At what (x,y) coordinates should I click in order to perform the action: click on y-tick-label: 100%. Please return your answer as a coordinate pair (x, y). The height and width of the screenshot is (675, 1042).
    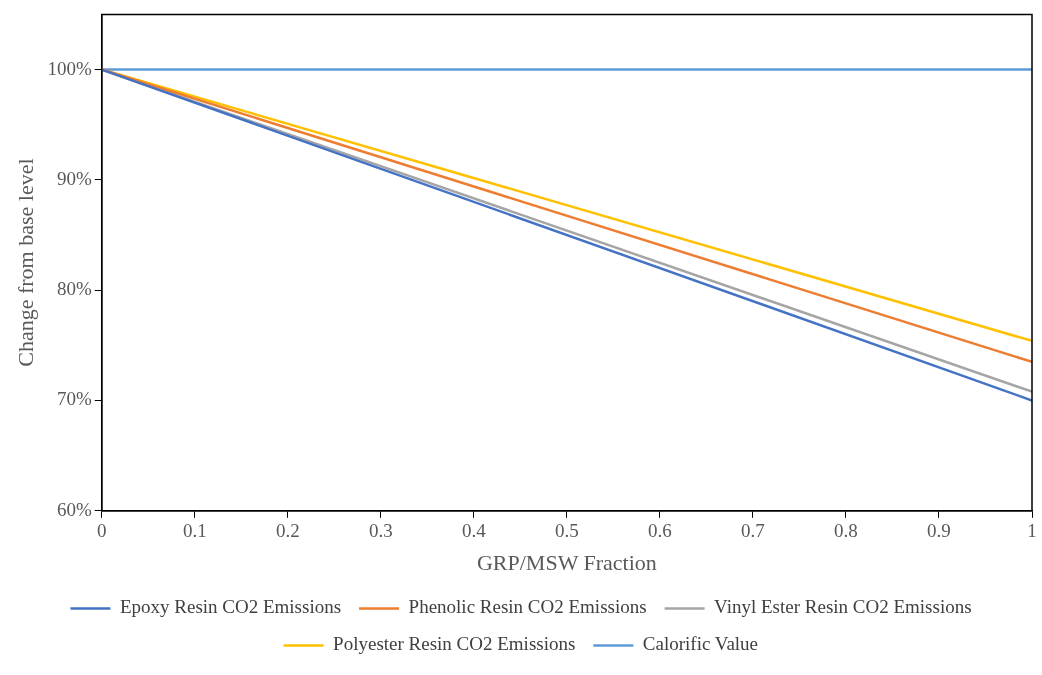
    Looking at the image, I should click on (69, 68).